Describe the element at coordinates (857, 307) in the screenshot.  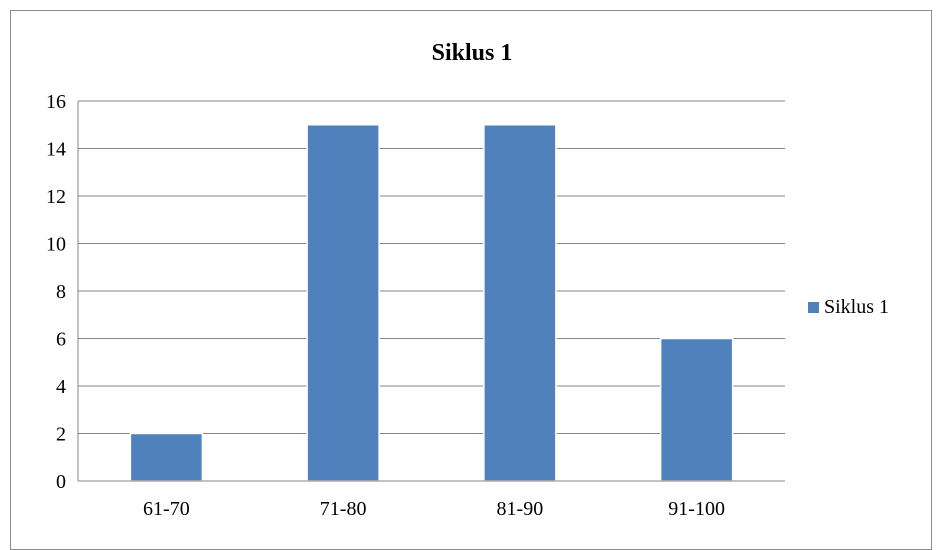
I see `legend-label: Siklus 1` at that location.